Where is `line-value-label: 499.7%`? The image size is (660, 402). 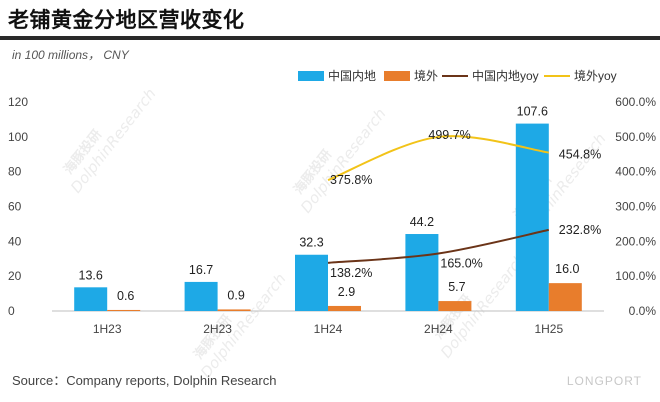
line-value-label: 499.7% is located at coordinates (449, 135).